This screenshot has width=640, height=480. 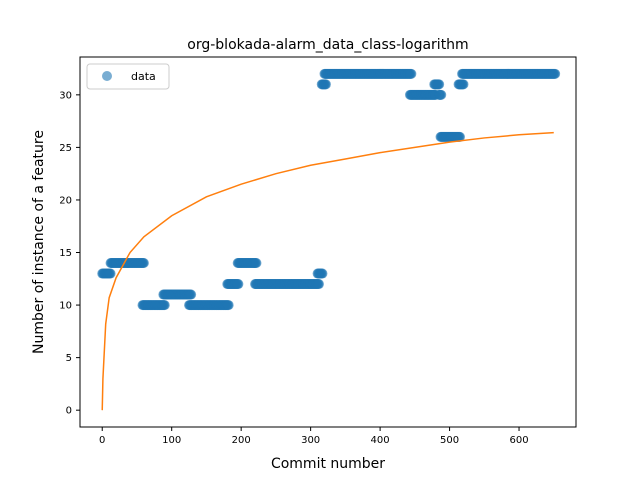 What do you see at coordinates (69, 411) in the screenshot?
I see `y-tick-label: 0` at bounding box center [69, 411].